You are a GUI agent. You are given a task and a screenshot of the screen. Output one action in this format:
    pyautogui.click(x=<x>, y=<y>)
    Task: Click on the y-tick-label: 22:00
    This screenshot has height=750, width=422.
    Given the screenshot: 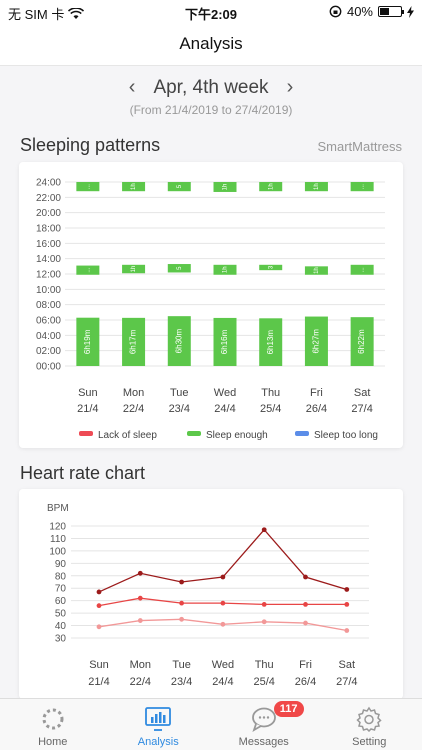 What is the action you would take?
    pyautogui.click(x=48, y=198)
    